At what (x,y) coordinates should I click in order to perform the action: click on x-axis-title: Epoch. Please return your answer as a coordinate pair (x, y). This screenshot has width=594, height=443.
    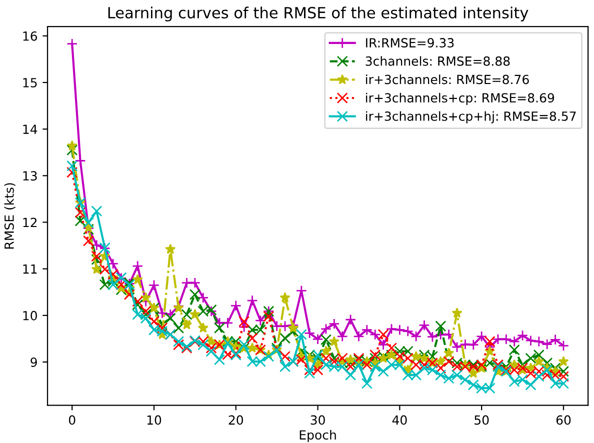
    Looking at the image, I should click on (318, 436).